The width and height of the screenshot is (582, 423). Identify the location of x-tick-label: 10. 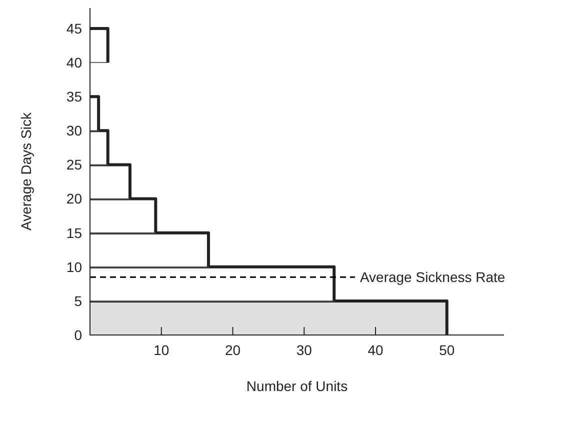
(162, 350).